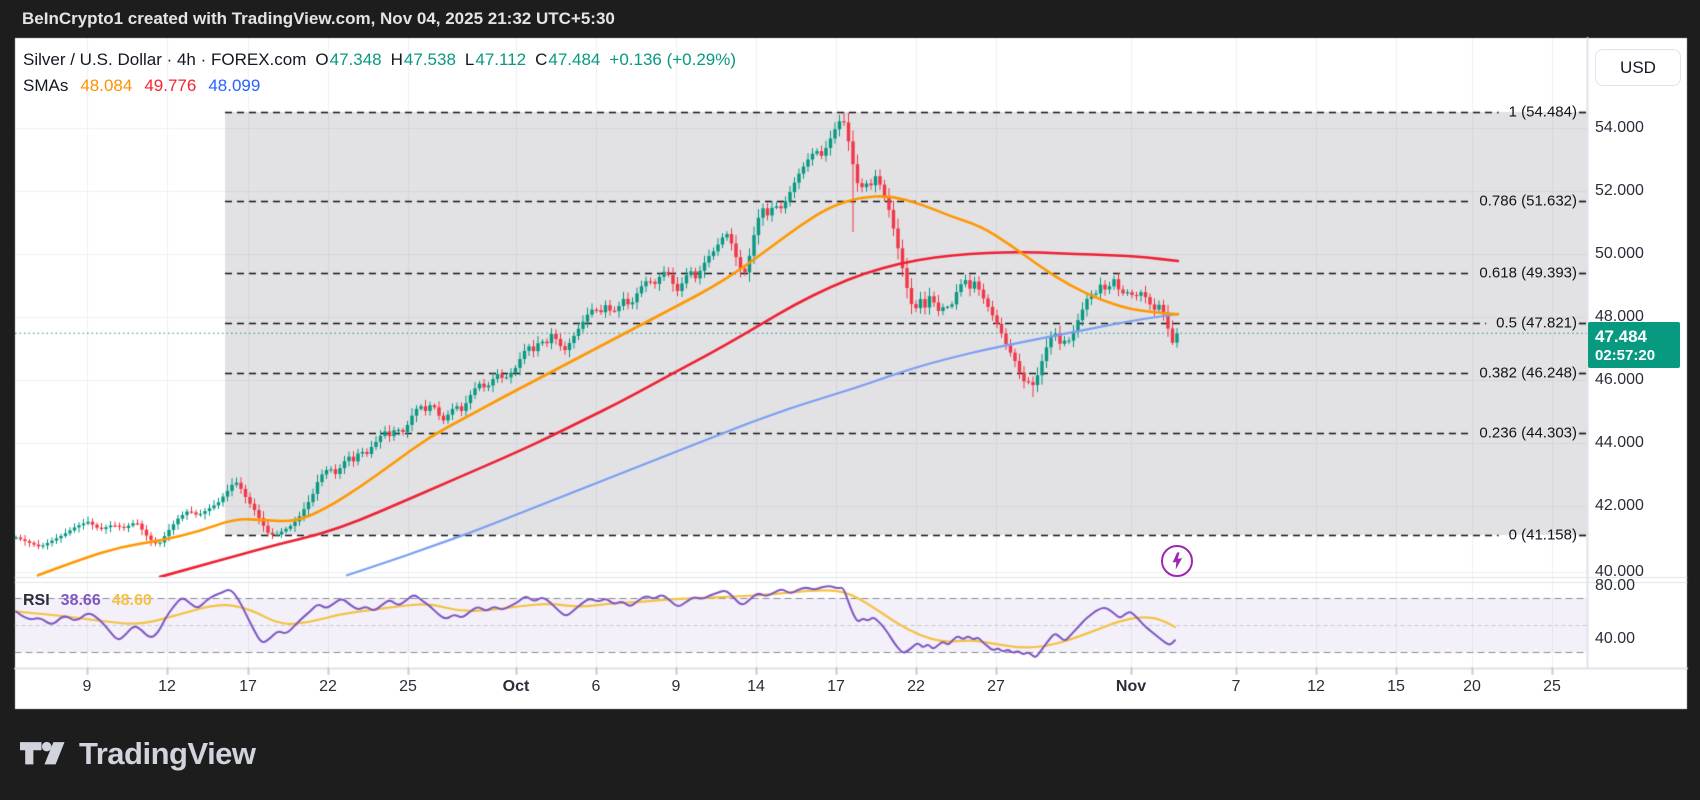  What do you see at coordinates (756, 686) in the screenshot?
I see `time-axis-label: 14` at bounding box center [756, 686].